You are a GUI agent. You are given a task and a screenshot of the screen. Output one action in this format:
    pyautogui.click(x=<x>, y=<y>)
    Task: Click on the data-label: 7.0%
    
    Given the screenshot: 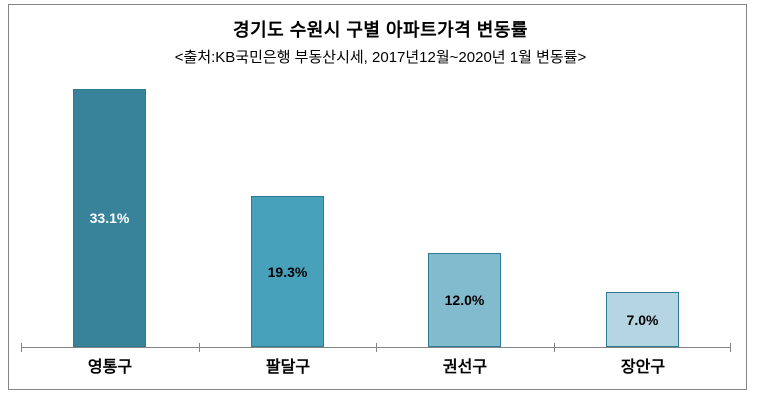 What is the action you would take?
    pyautogui.click(x=642, y=319)
    